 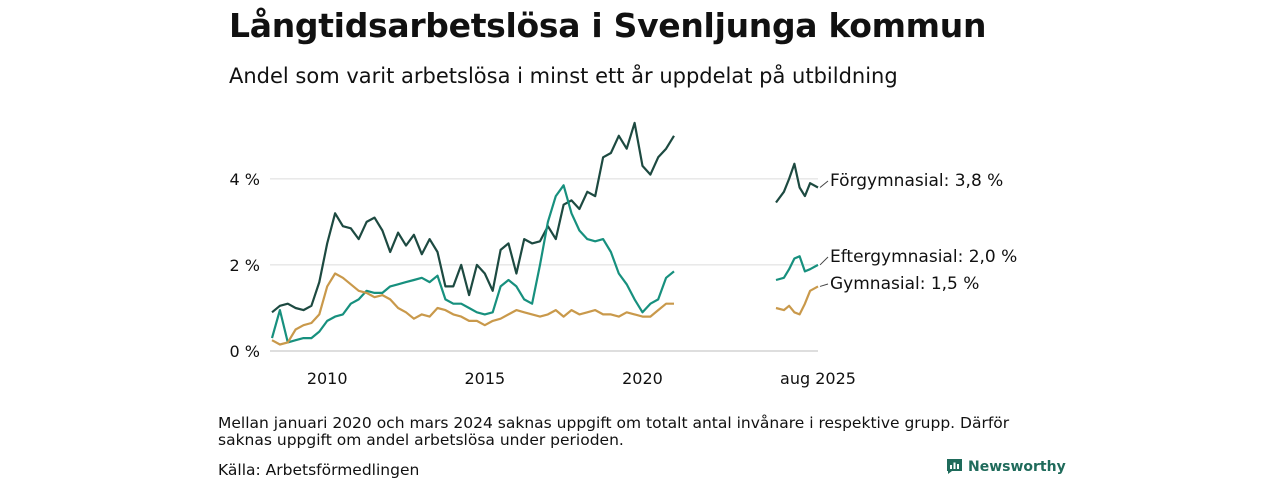 I want to click on y-tick-label: 2 %, so click(x=245, y=265).